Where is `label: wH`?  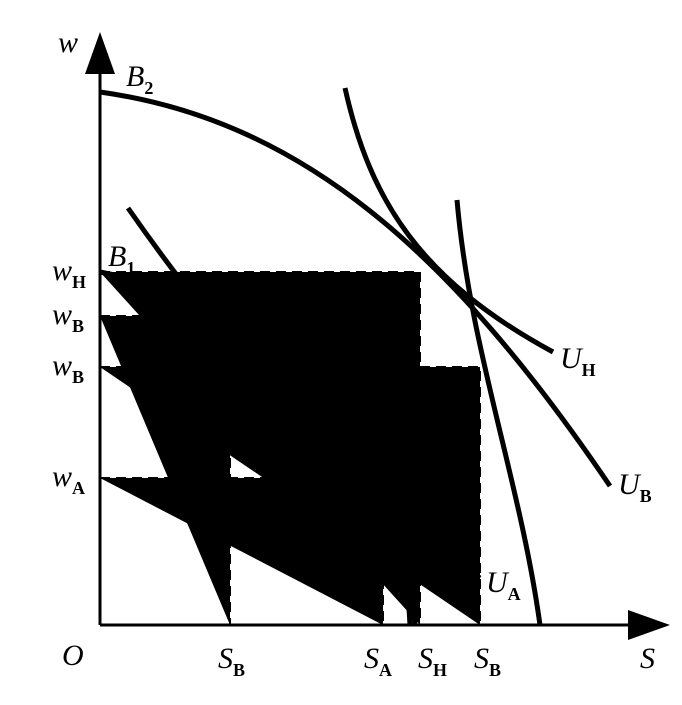 label: wH is located at coordinates (69, 273).